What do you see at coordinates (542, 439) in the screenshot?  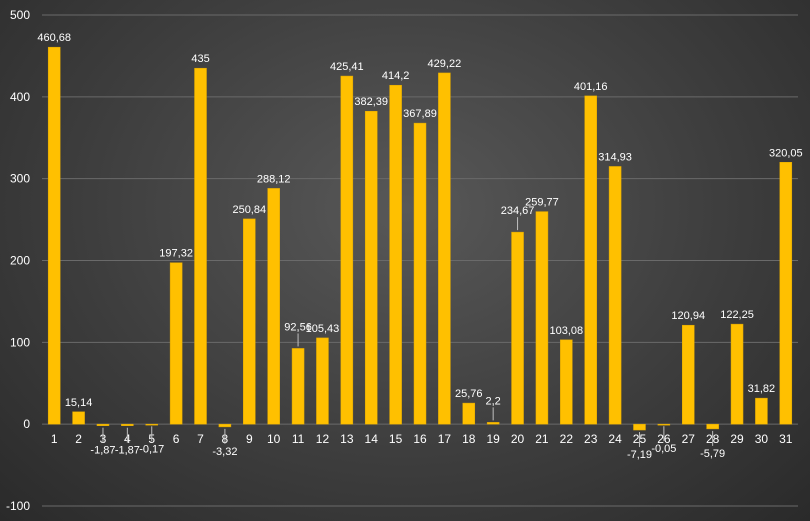 I see `x-tick-label: 21` at bounding box center [542, 439].